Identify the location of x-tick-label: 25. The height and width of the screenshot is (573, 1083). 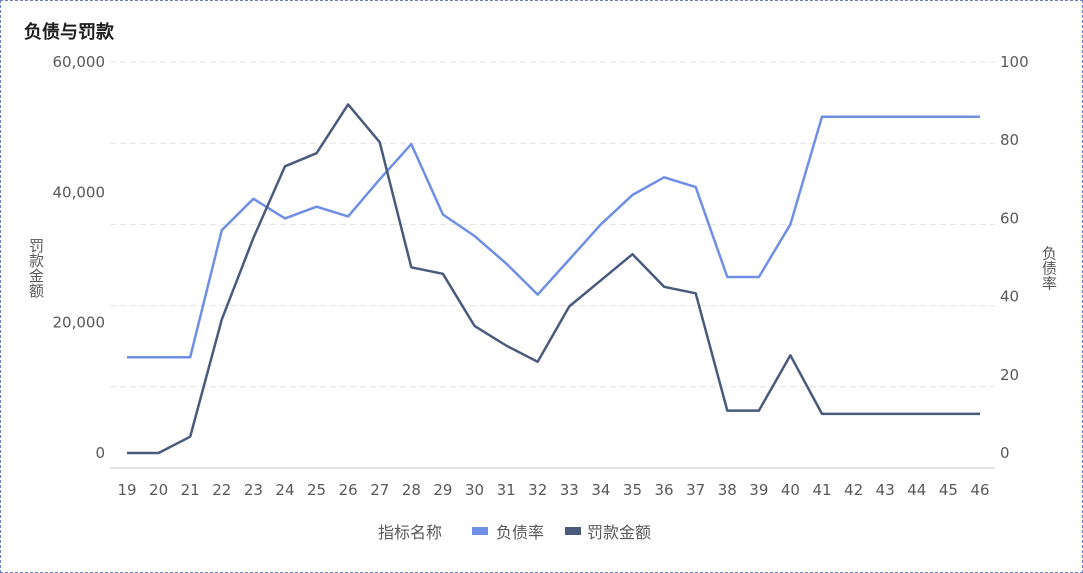
(316, 490).